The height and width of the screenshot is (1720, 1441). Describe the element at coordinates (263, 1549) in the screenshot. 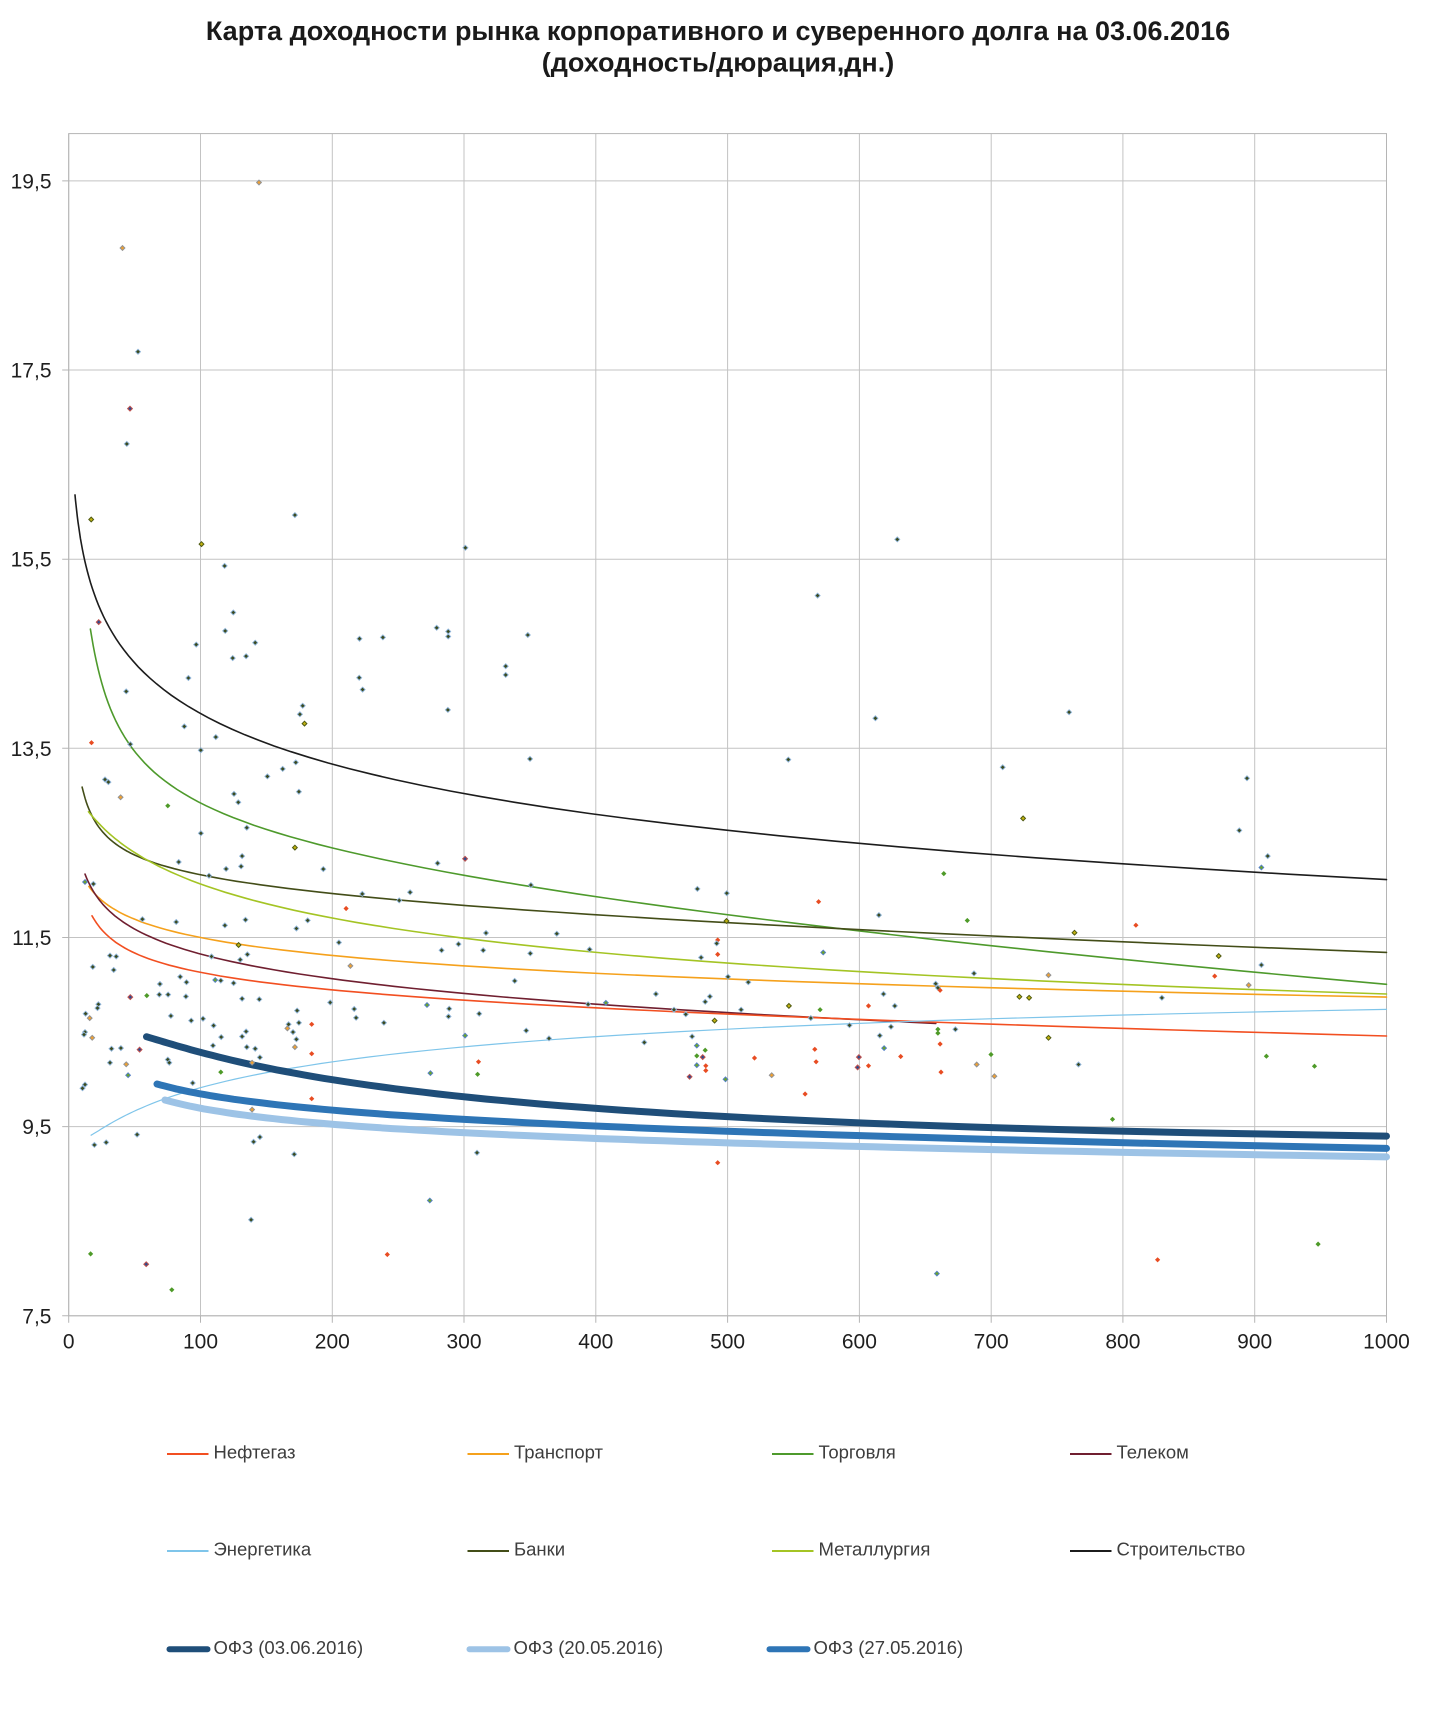

I see `svg-text: Энергетика` at that location.